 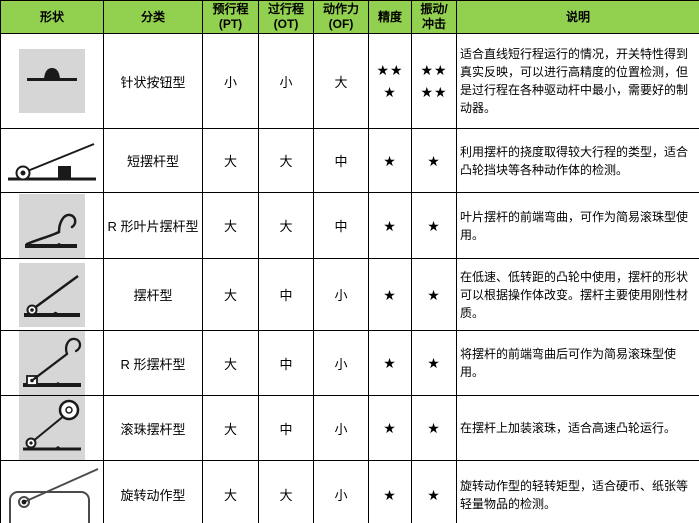 I want to click on category-label: 短摆杆型, so click(x=153, y=160).